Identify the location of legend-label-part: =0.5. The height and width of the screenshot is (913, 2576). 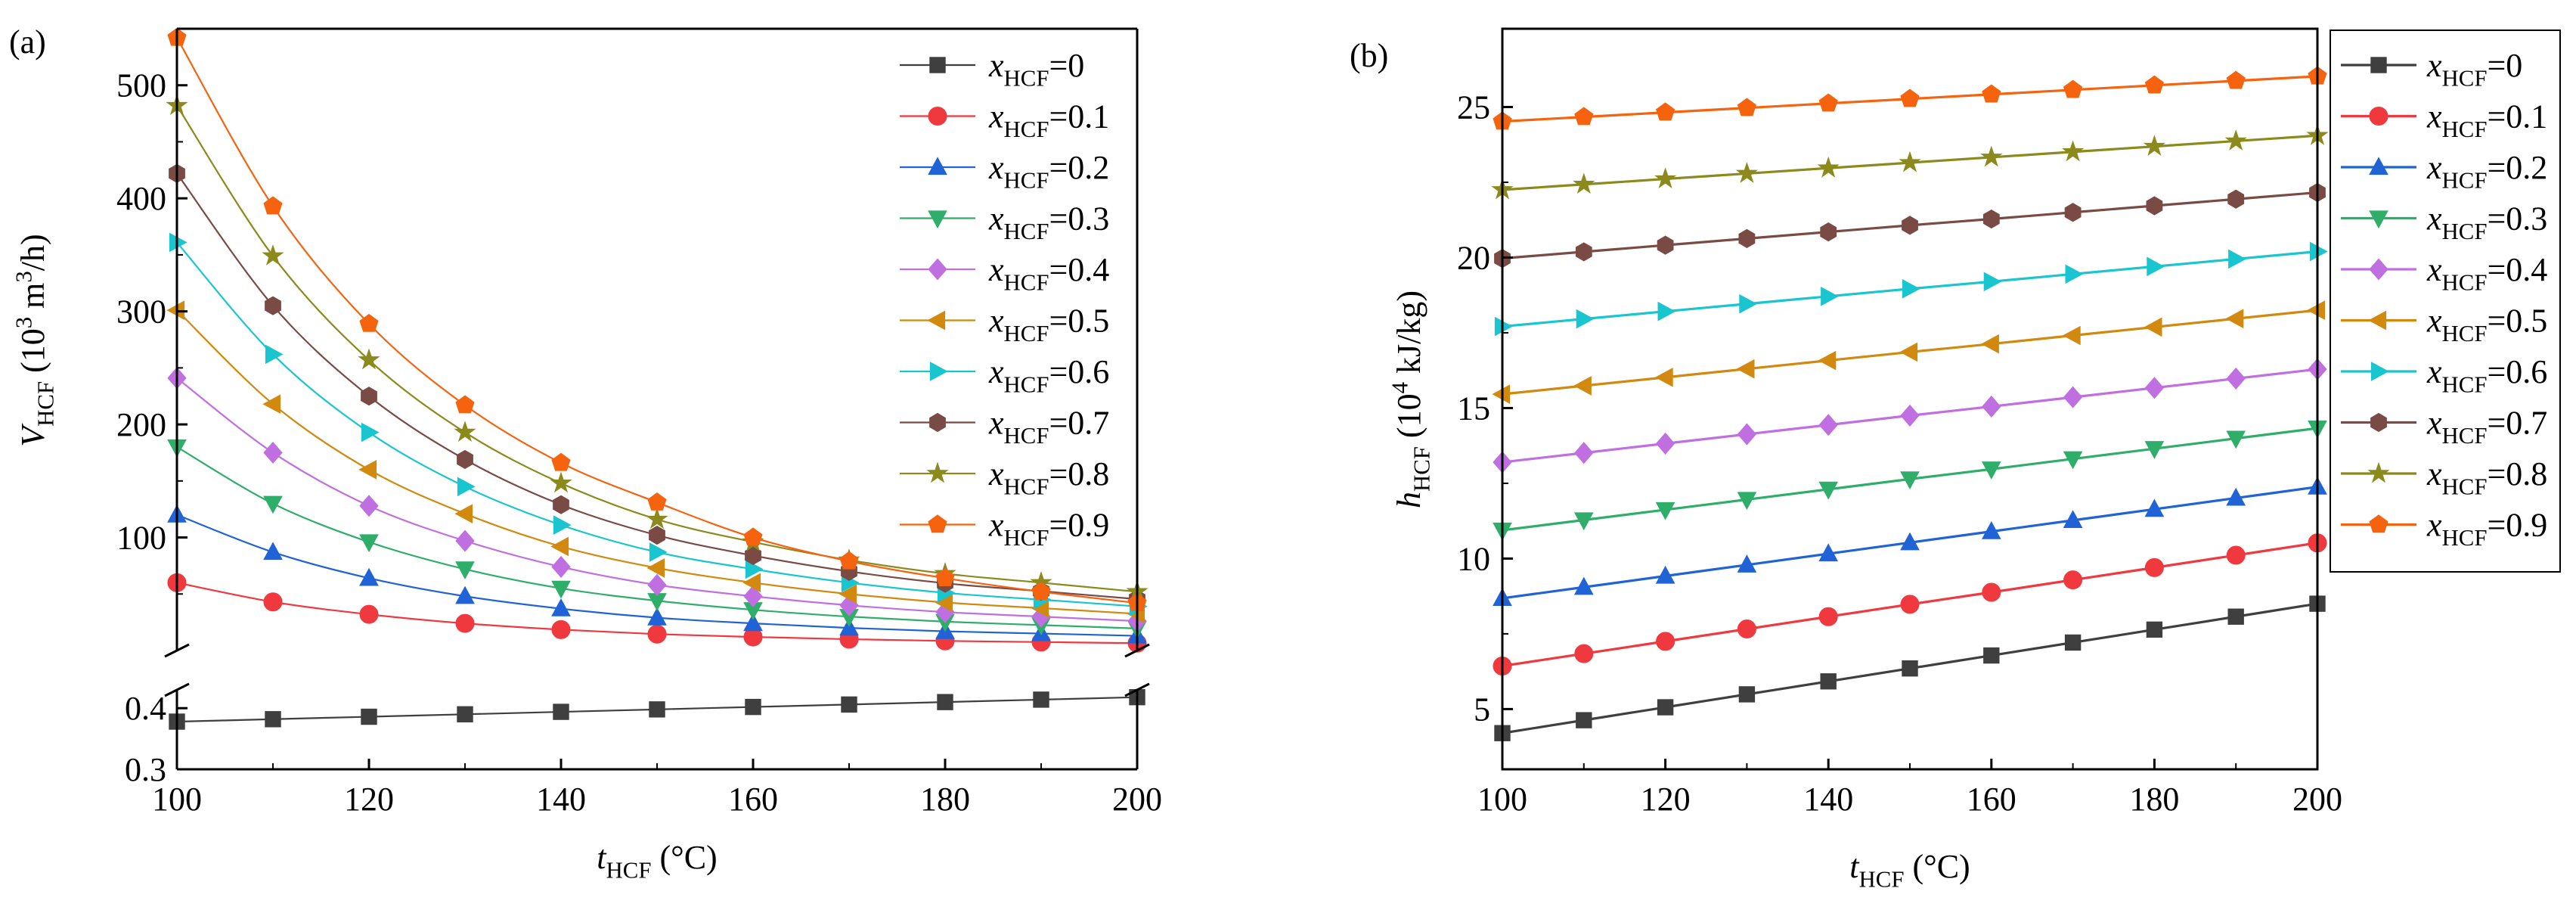
(1079, 321).